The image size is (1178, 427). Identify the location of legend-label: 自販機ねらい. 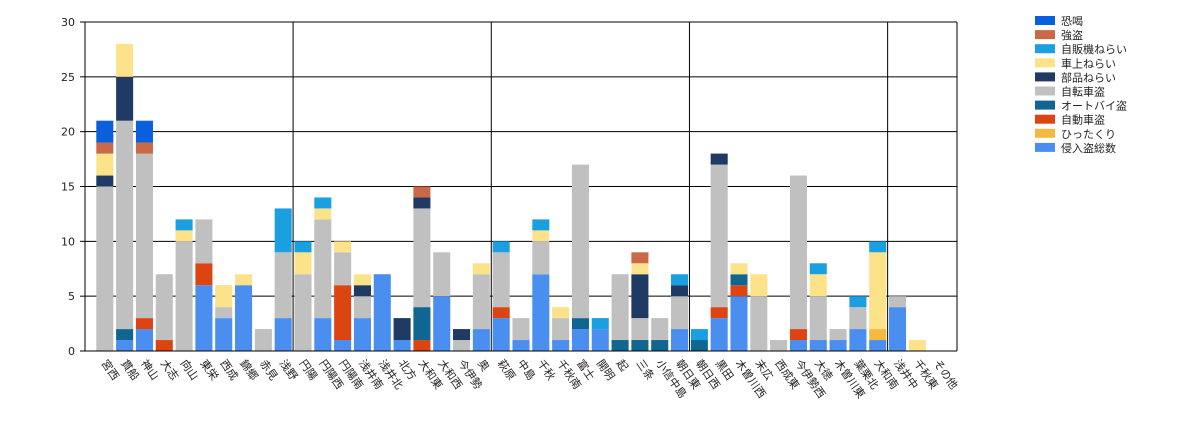
(1094, 49).